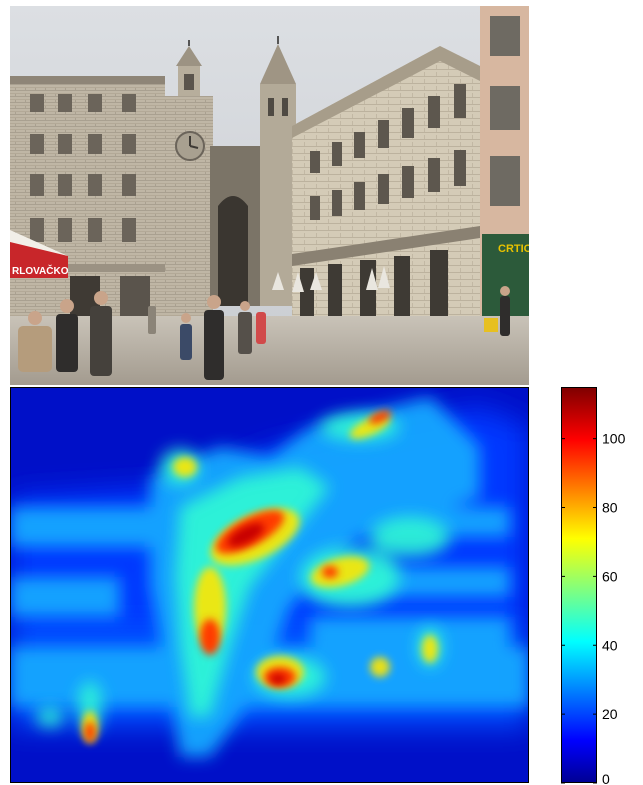 The image size is (643, 785). I want to click on clock-tower, so click(189, 178).